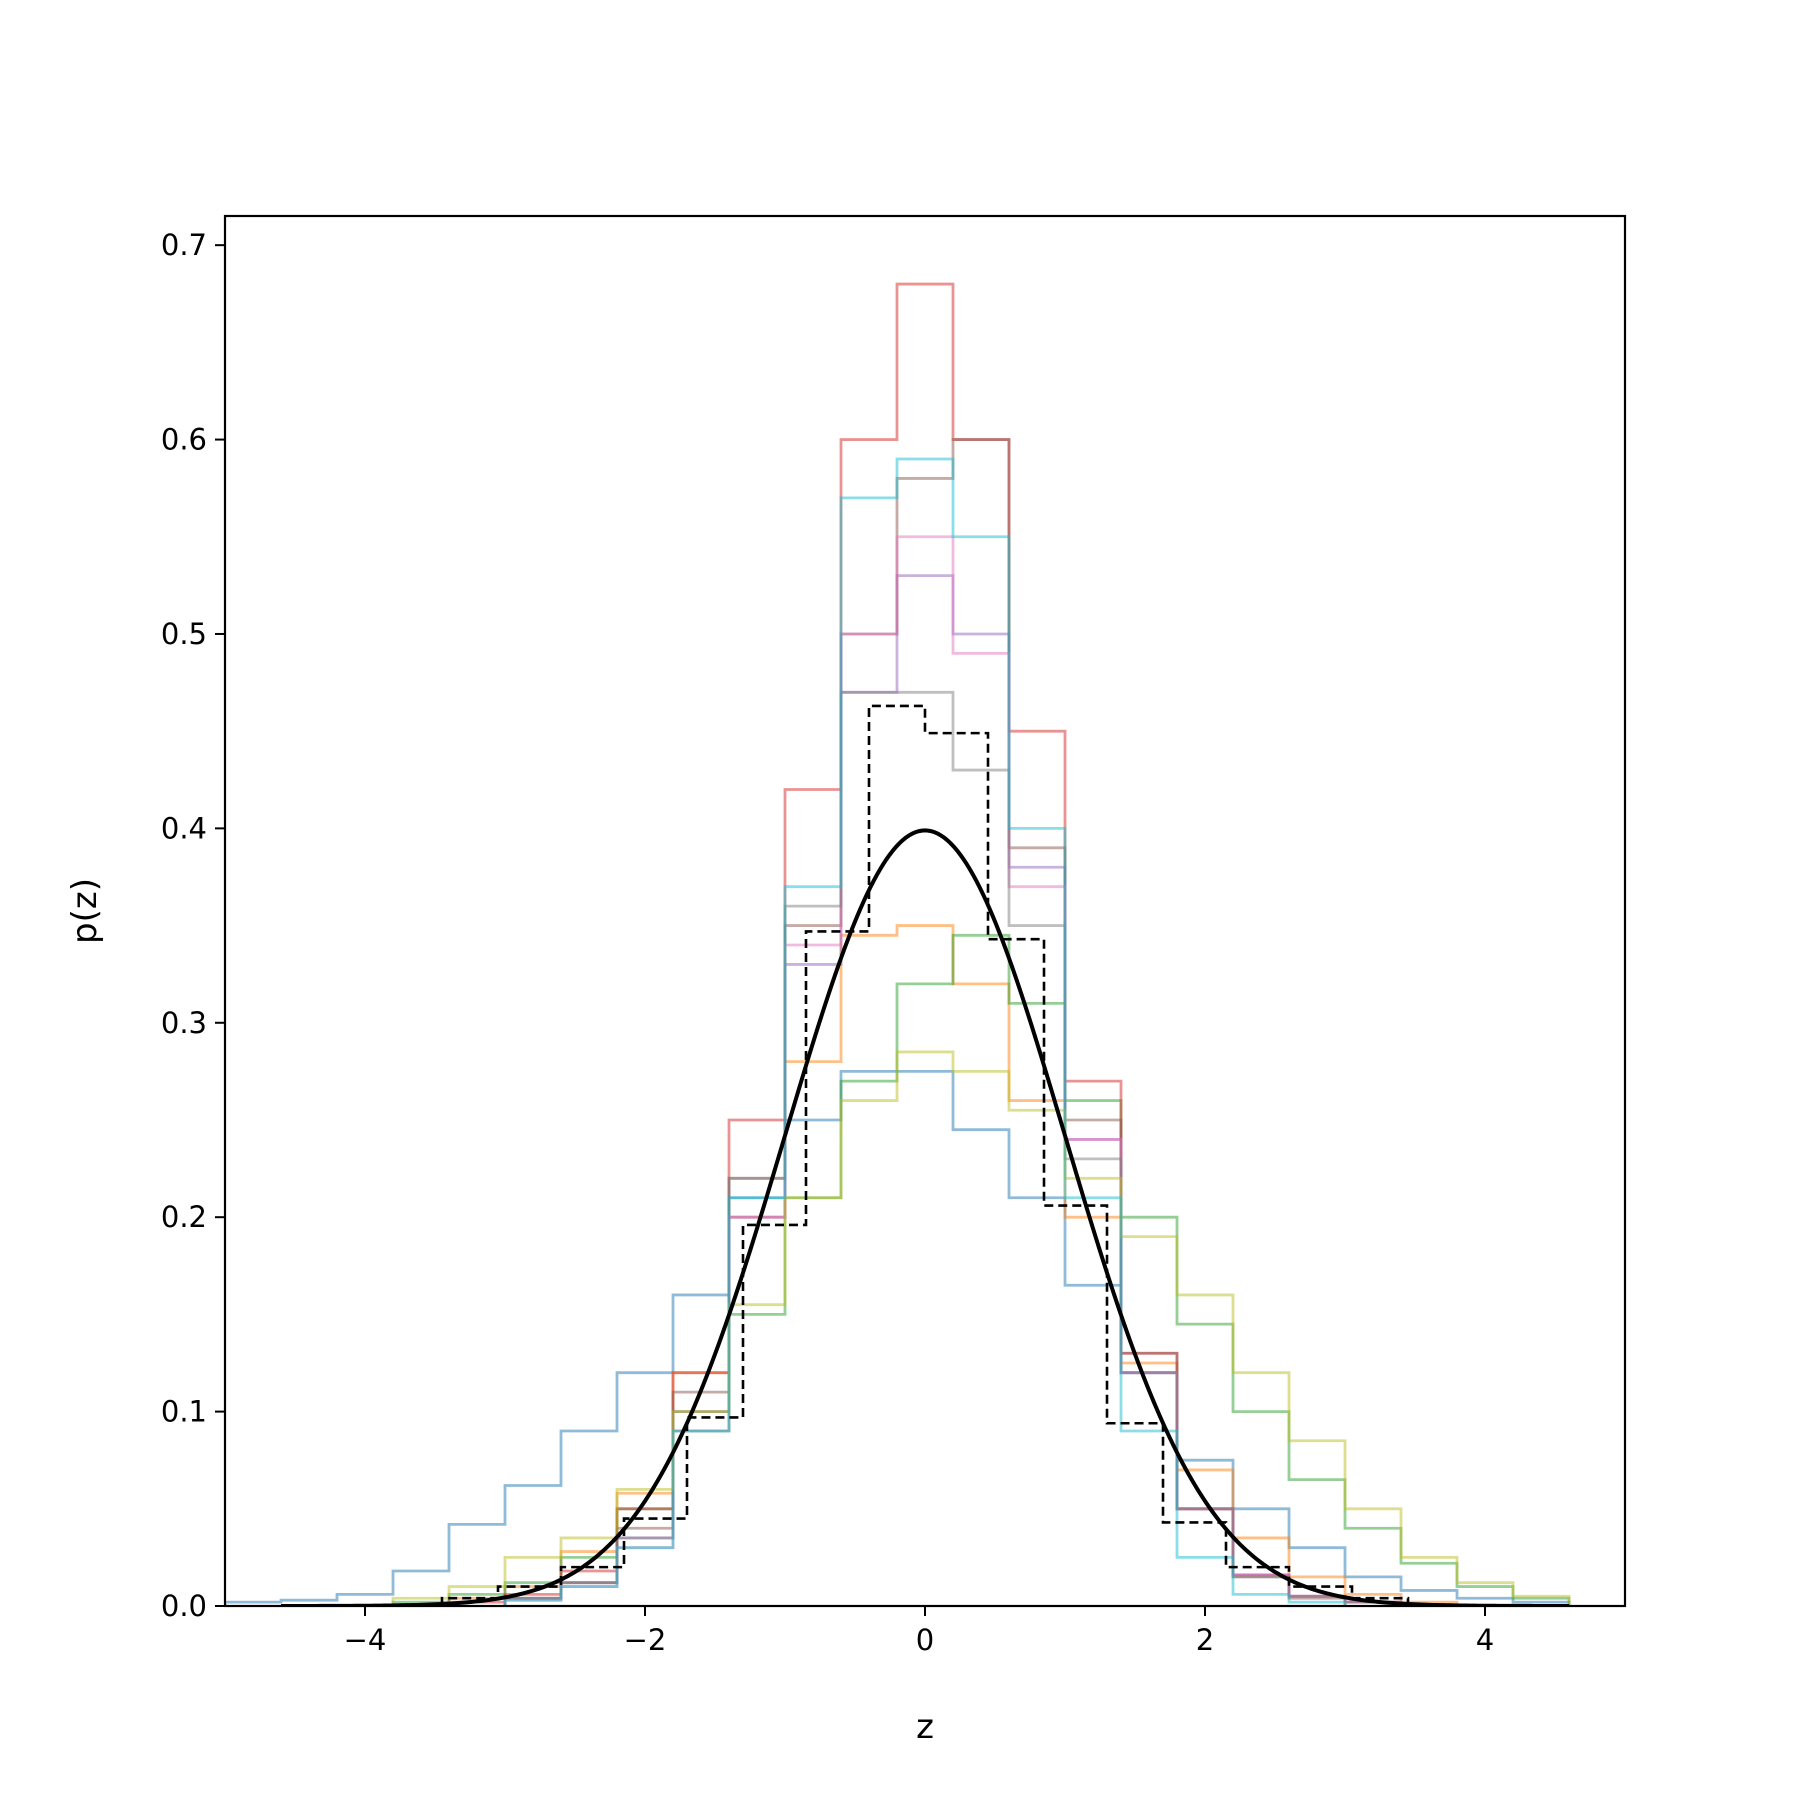 This screenshot has height=1800, width=1800. What do you see at coordinates (193, 925) in the screenshot?
I see `y-axis: 0.0 0.1 0.2 0.3 0.4 0.5 0.6 0.7` at bounding box center [193, 925].